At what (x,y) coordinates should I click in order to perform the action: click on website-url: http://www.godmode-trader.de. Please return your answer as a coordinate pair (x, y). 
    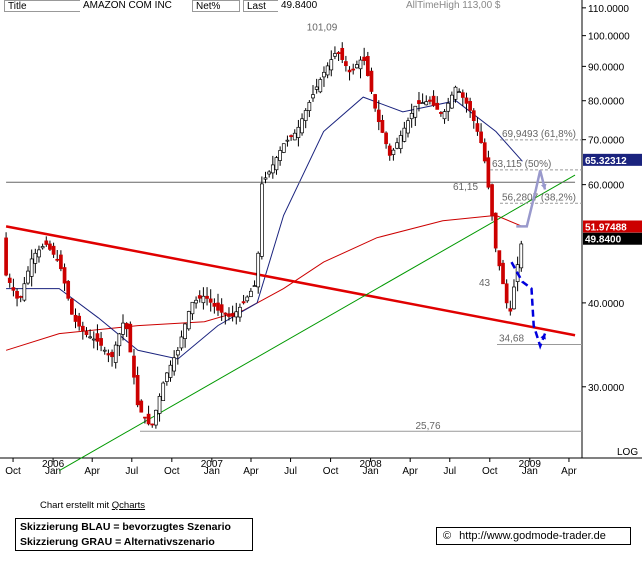
    Looking at the image, I should click on (532, 536).